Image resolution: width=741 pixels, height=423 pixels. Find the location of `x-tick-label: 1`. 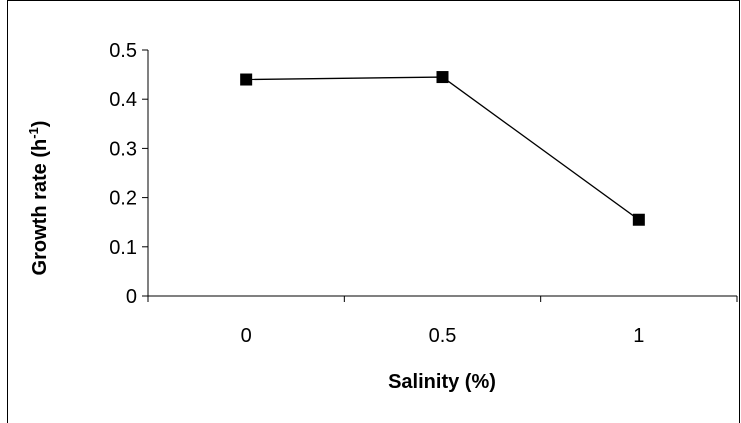

x-tick-label: 1 is located at coordinates (638, 336).